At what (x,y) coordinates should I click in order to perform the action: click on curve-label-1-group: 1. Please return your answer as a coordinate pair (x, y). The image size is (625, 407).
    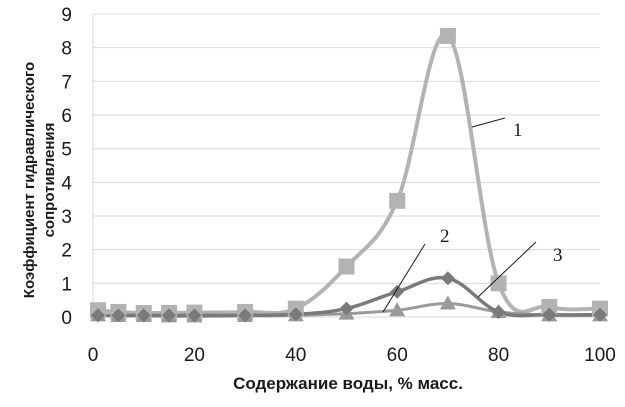
    Looking at the image, I should click on (497, 129).